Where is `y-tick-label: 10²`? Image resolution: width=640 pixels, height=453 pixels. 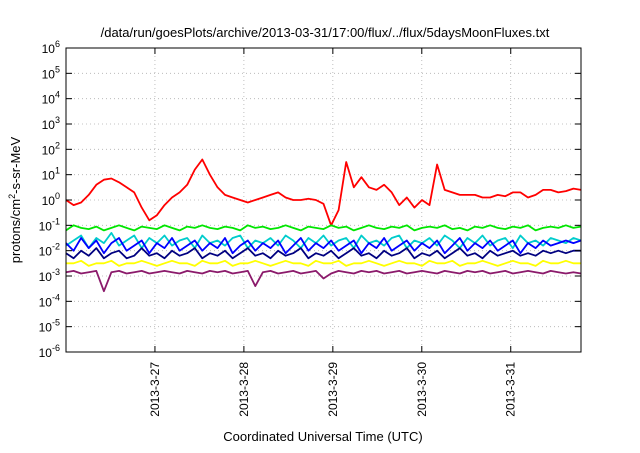
y-tick-label: 10² is located at coordinates (51, 148).